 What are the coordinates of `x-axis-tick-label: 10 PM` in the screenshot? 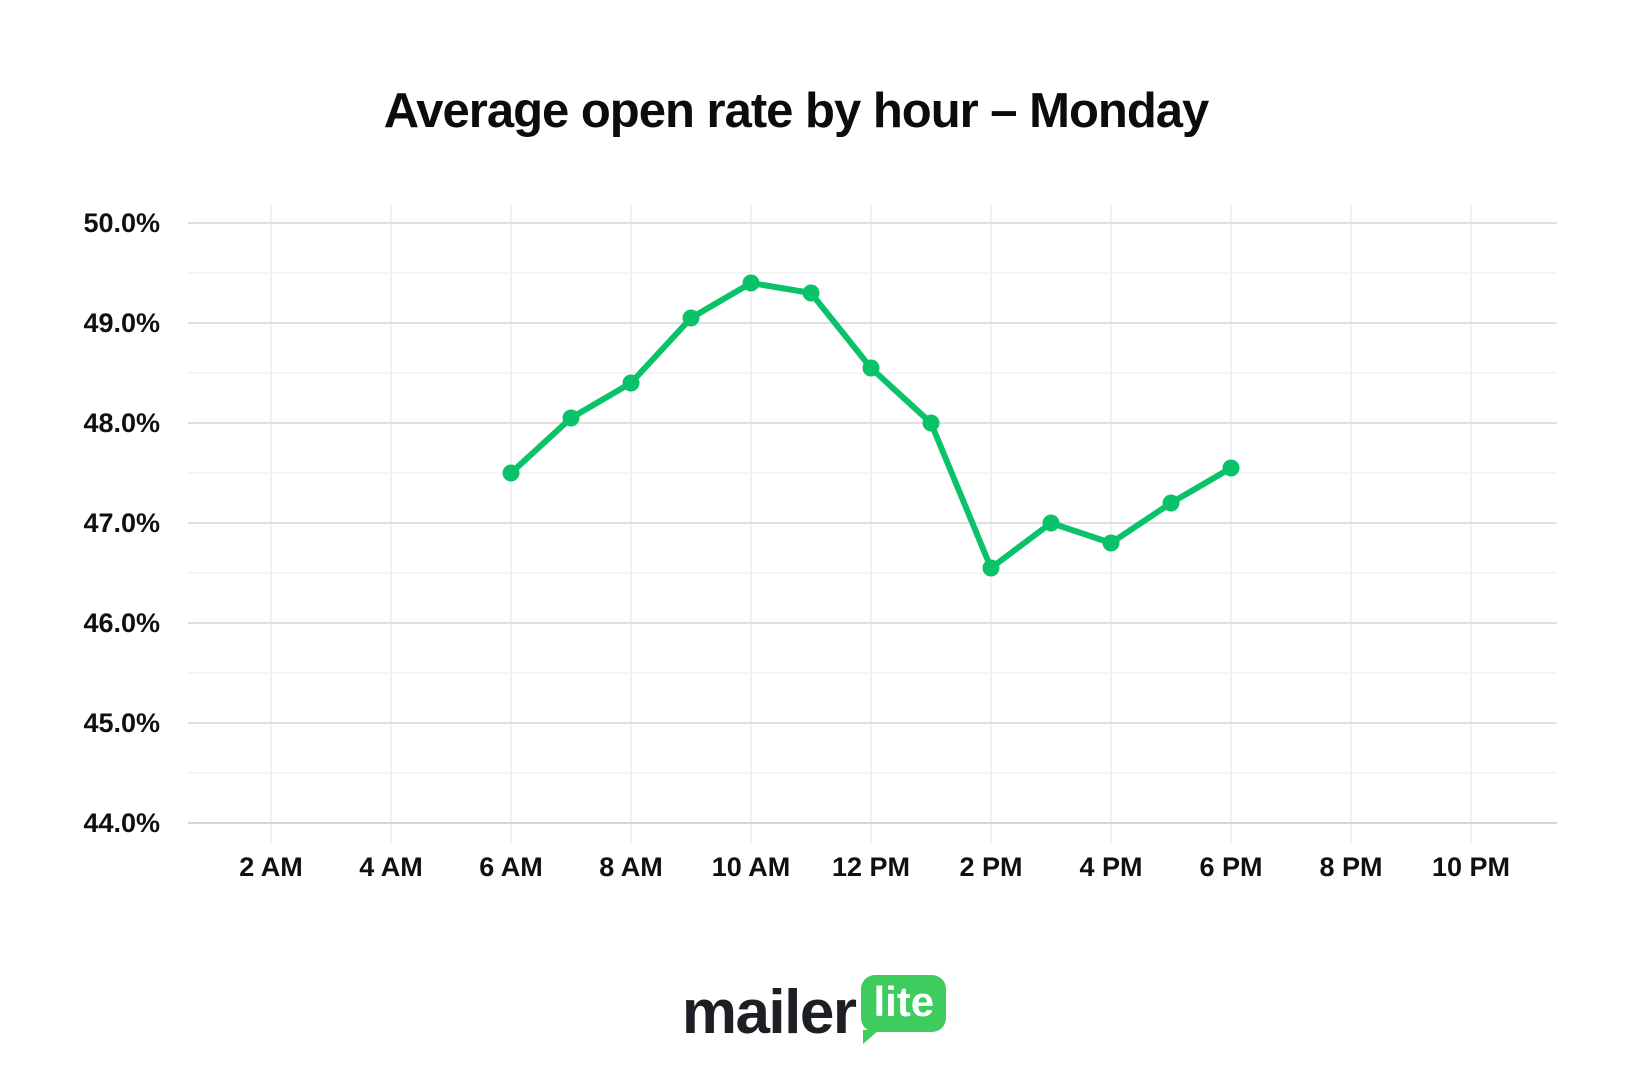 It's located at (1471, 867).